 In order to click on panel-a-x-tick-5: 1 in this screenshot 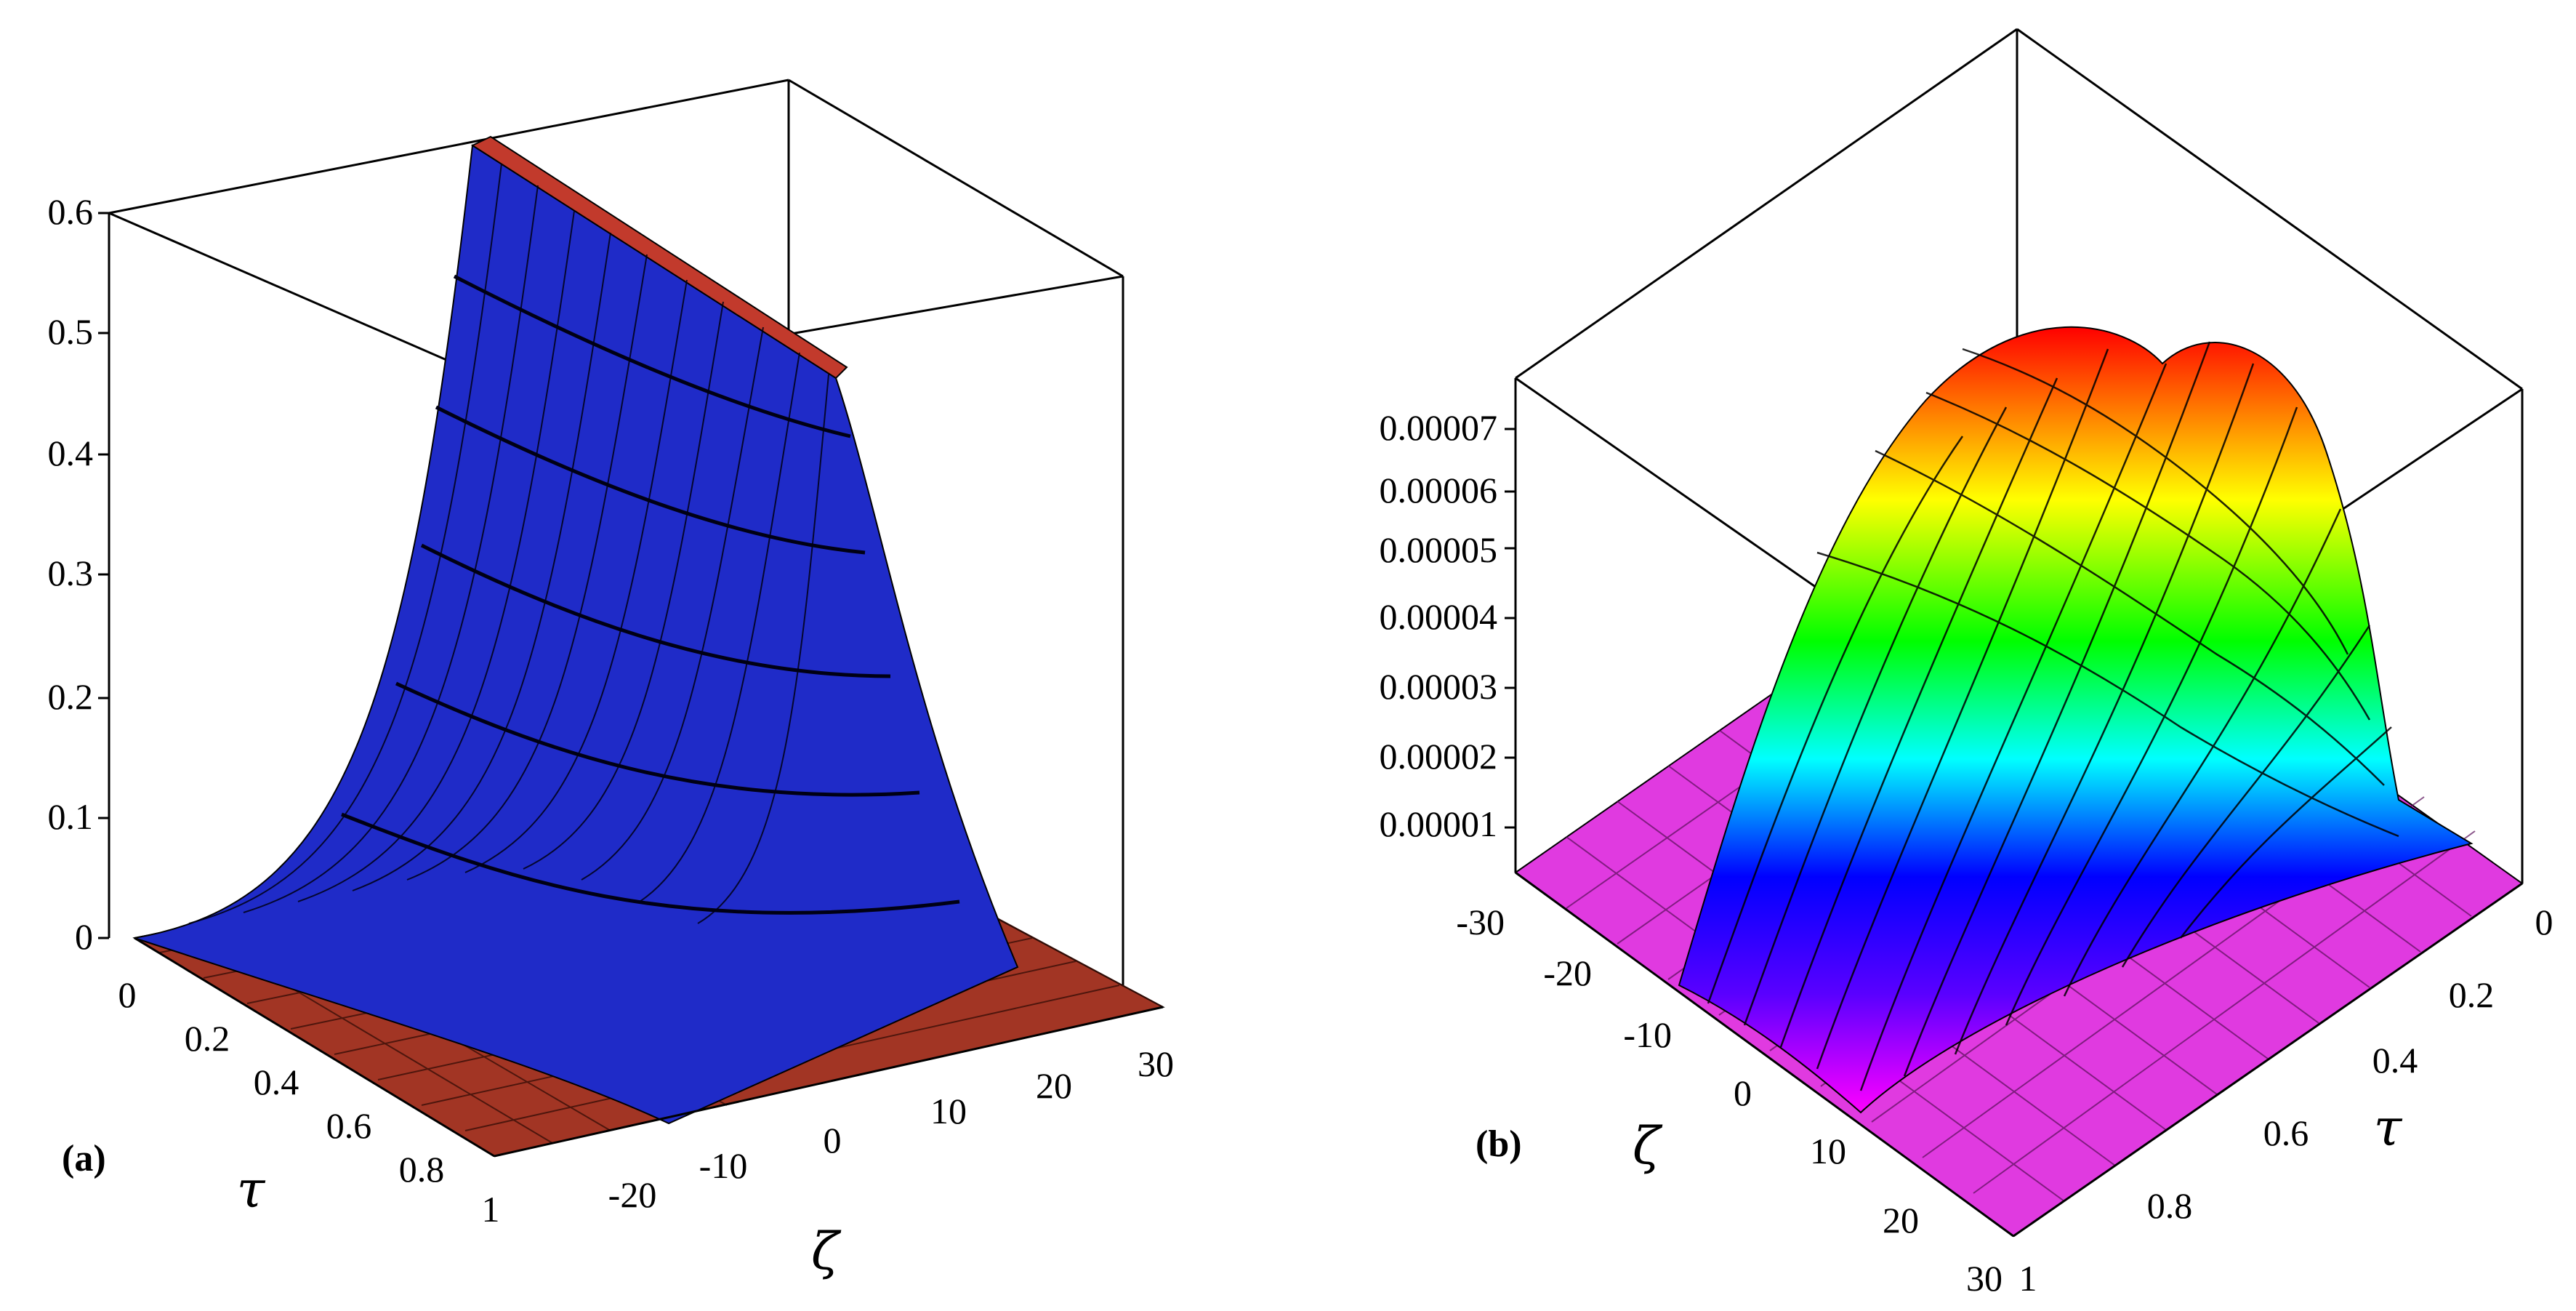, I will do `click(491, 1209)`.